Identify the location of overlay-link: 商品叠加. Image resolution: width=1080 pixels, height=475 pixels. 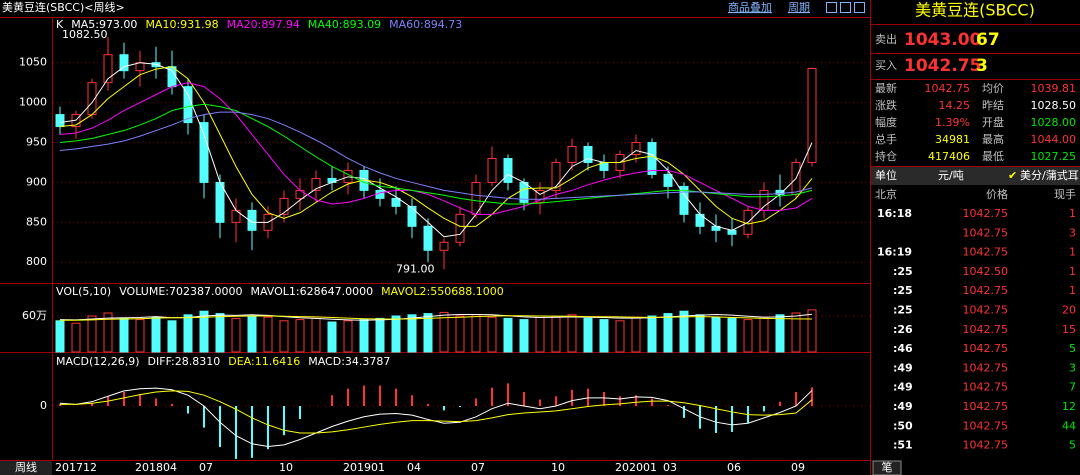
(750, 7).